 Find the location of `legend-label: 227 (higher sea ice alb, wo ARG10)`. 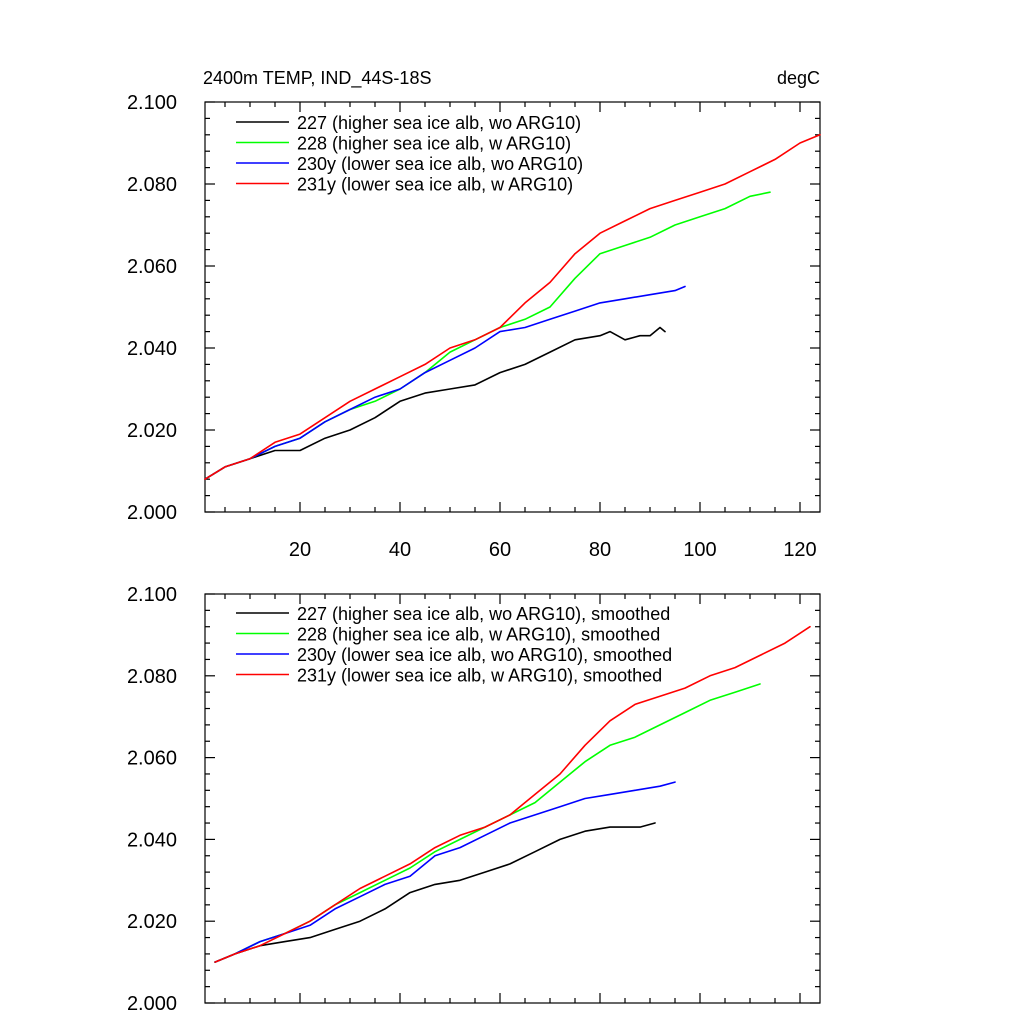

legend-label: 227 (higher sea ice alb, wo ARG10) is located at coordinates (439, 123).